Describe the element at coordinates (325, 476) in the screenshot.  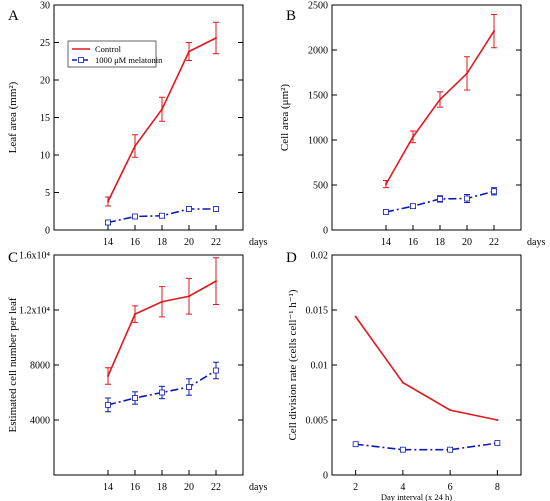
I see `y-tick-label-d: 0` at that location.